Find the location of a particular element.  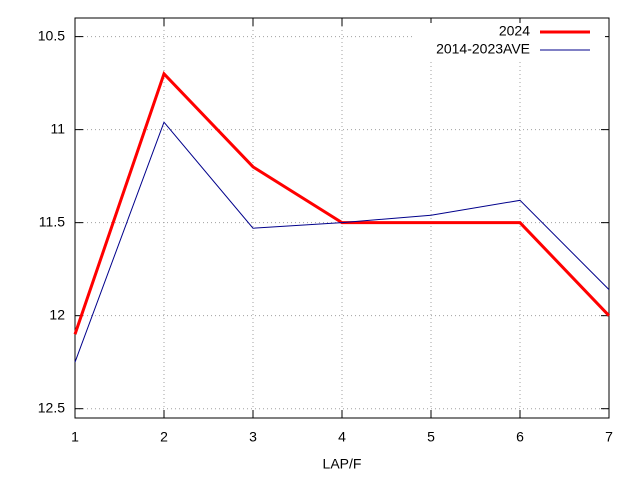

y-tick-label: 11.5 is located at coordinates (52, 221).